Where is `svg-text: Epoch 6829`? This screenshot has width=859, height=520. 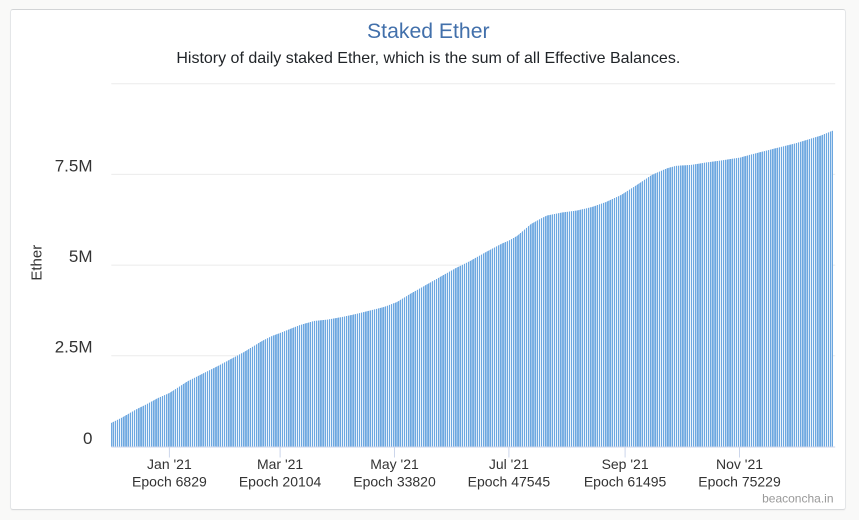 svg-text: Epoch 6829 is located at coordinates (169, 482).